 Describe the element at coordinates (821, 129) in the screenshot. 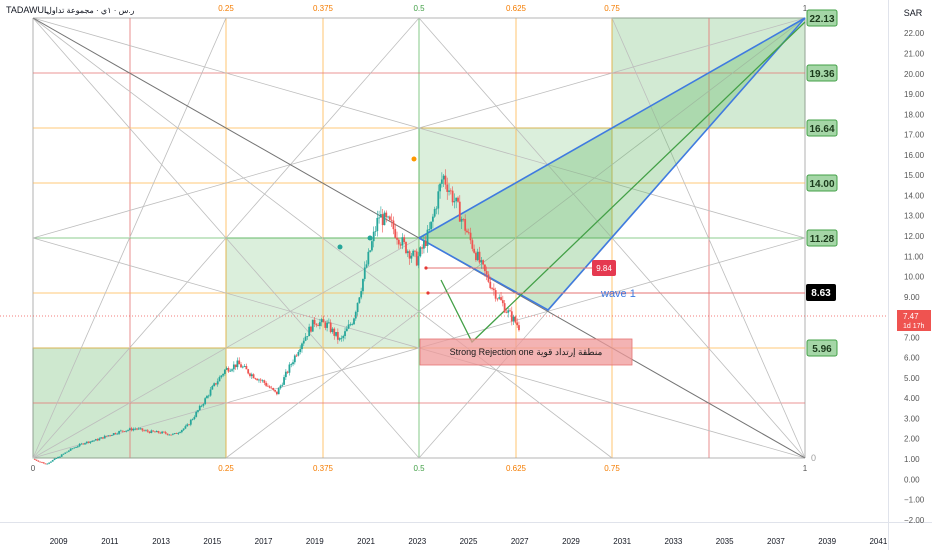

I see `level-label: 16.64` at that location.